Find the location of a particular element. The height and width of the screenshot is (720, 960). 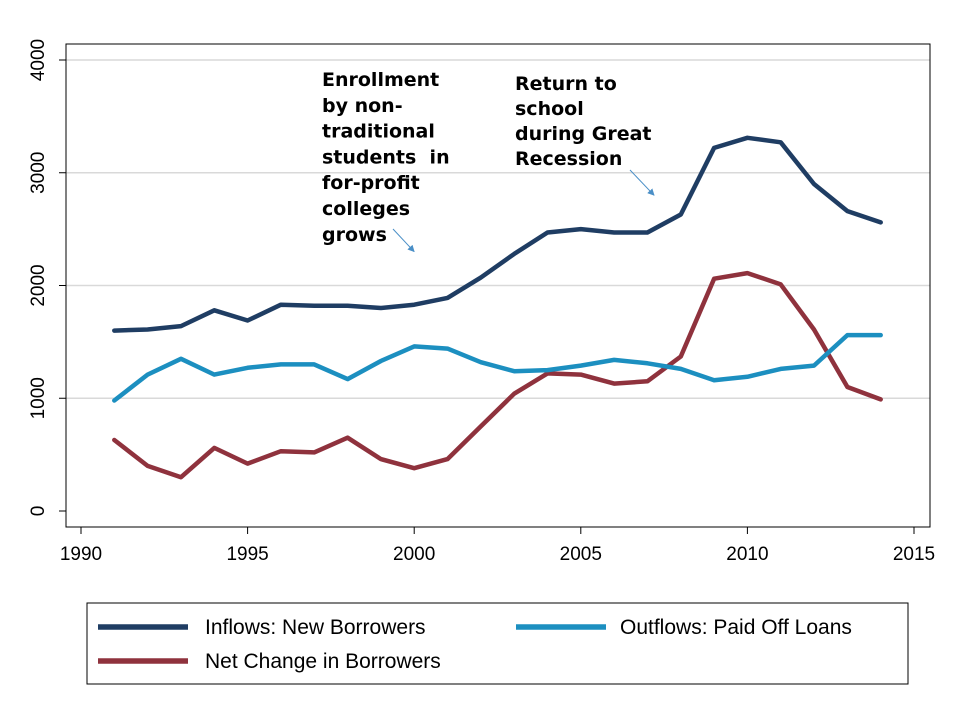

annotation-1-line-4: students in is located at coordinates (386, 157).